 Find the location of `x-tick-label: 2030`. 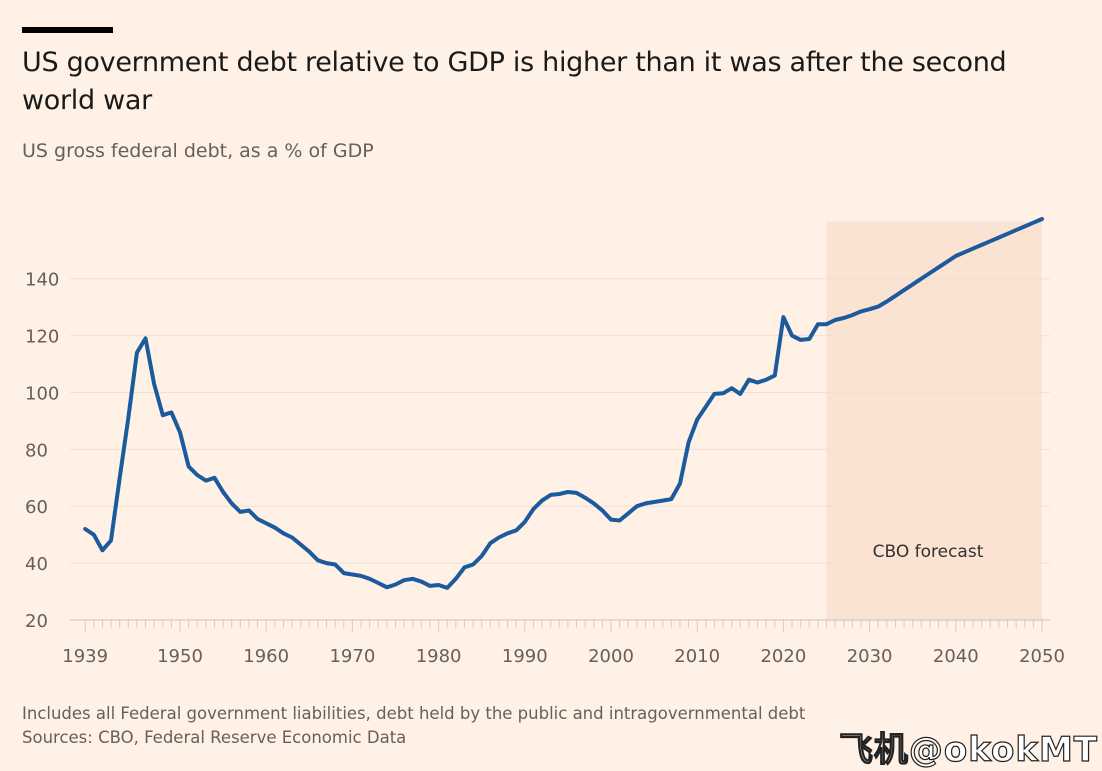

x-tick-label: 2030 is located at coordinates (870, 656).